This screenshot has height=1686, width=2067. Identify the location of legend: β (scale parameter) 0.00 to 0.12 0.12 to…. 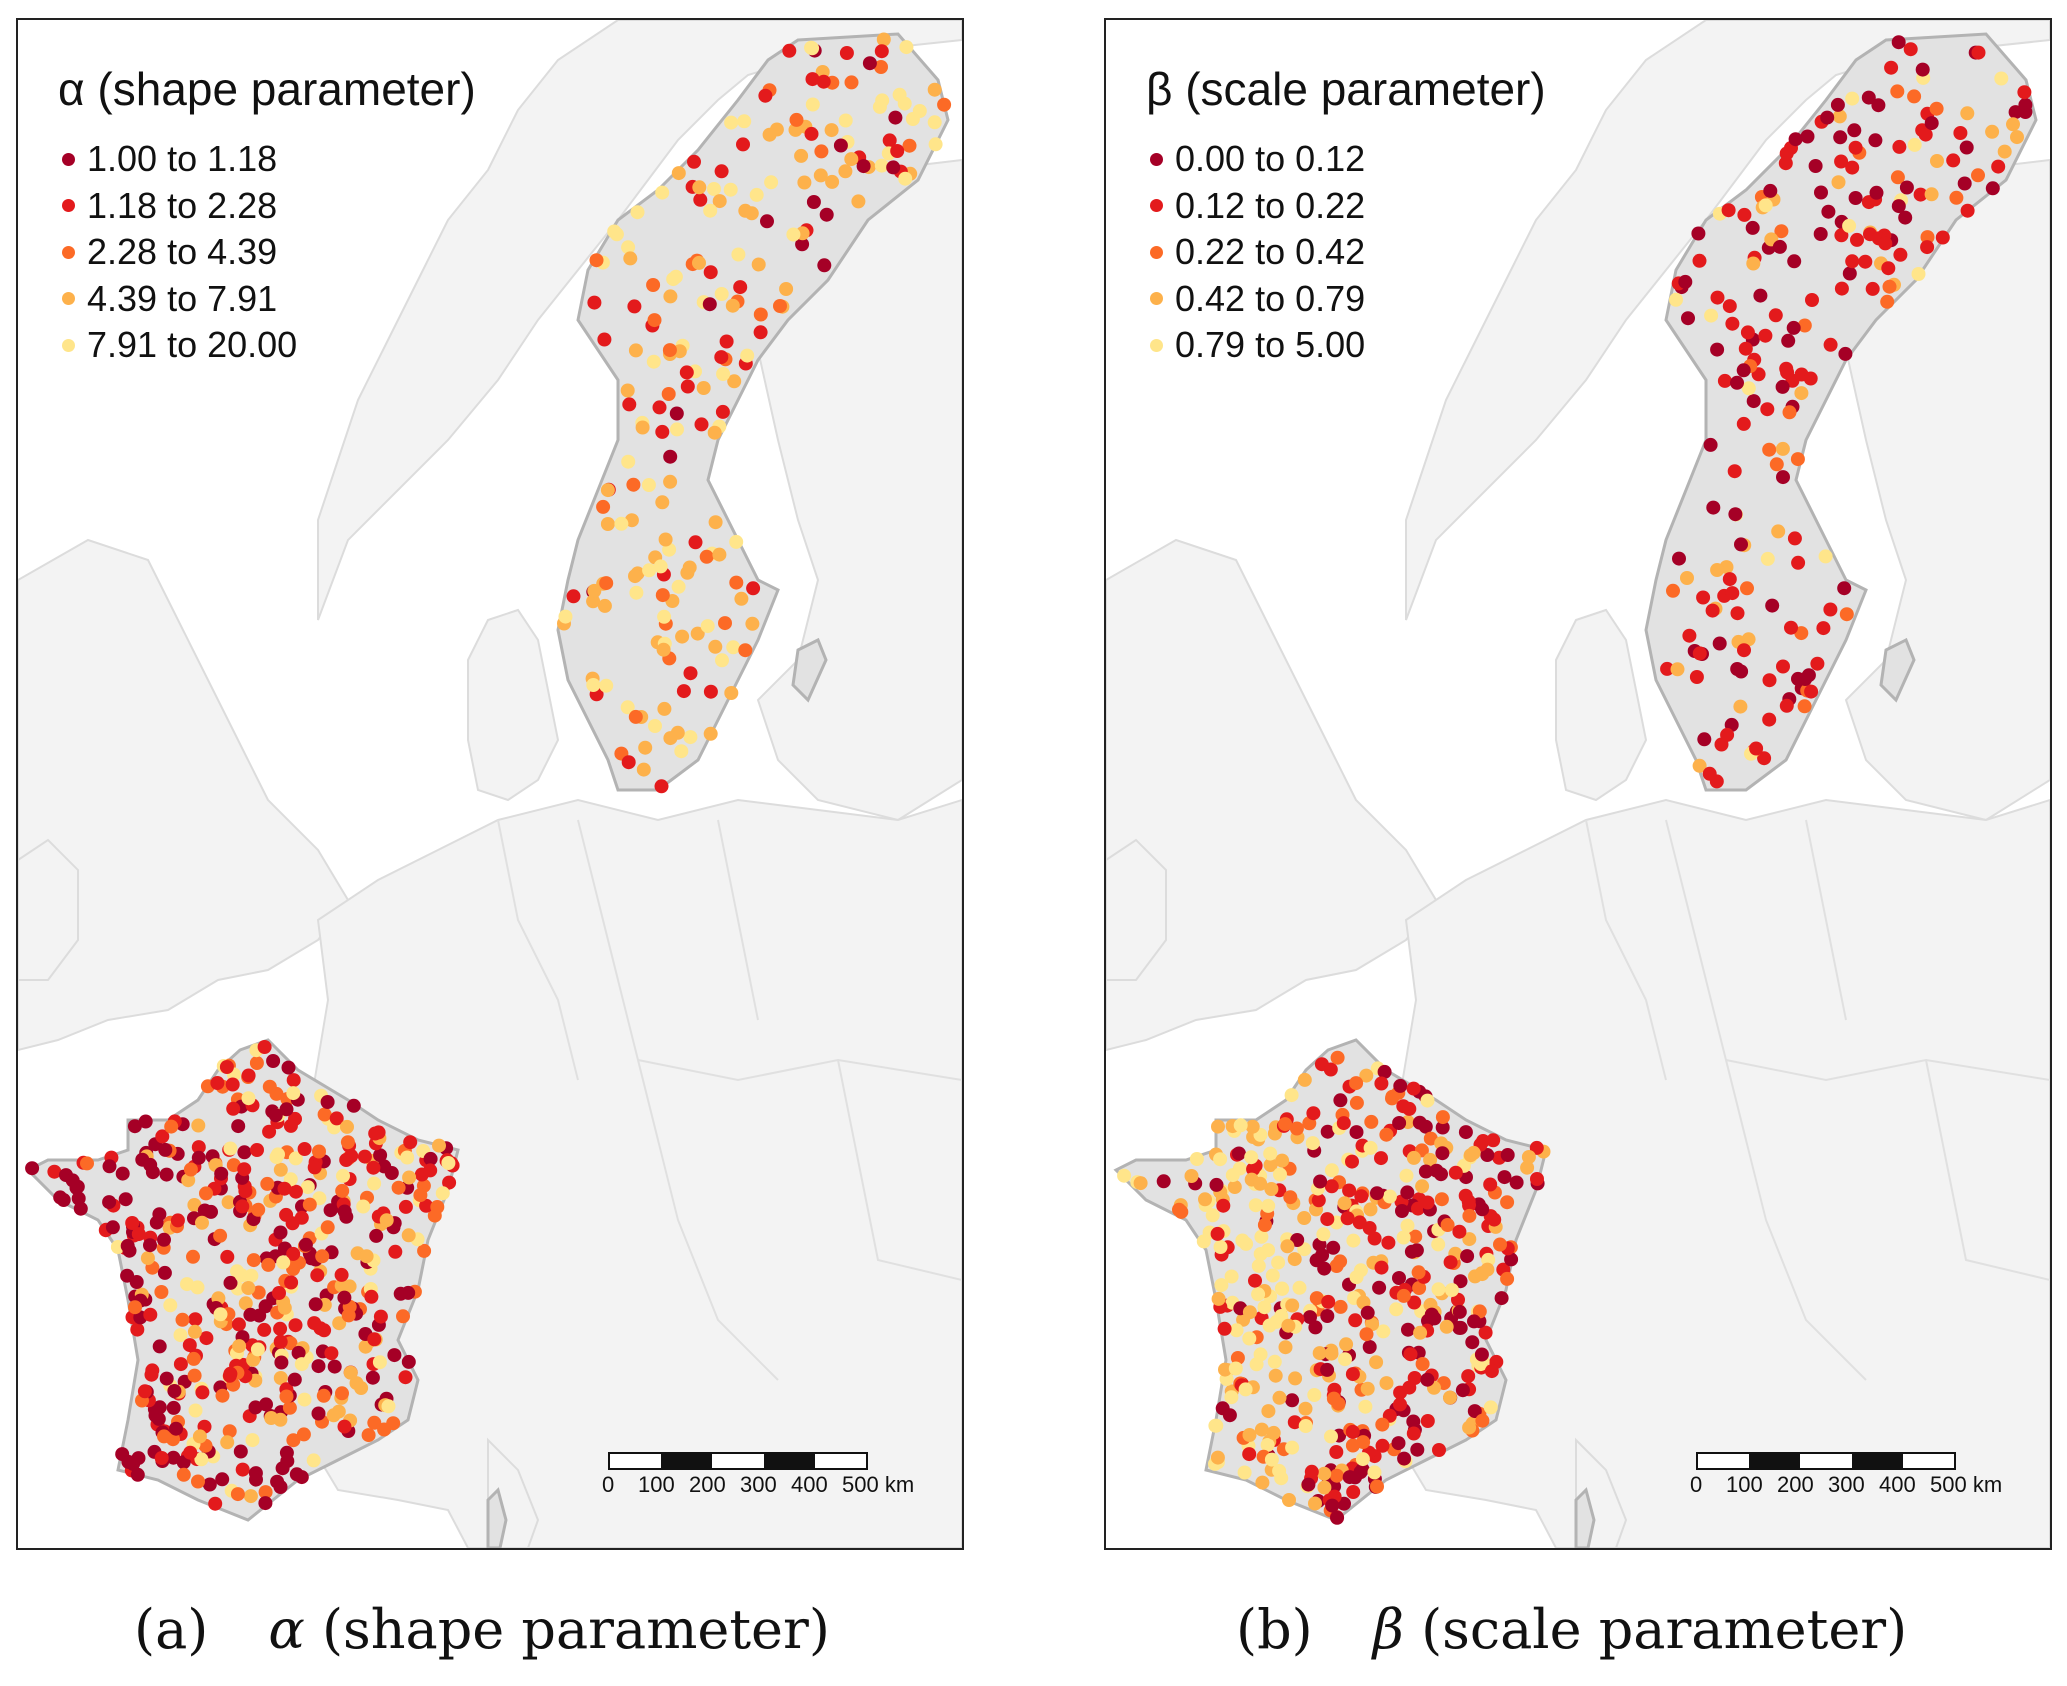
(1346, 215).